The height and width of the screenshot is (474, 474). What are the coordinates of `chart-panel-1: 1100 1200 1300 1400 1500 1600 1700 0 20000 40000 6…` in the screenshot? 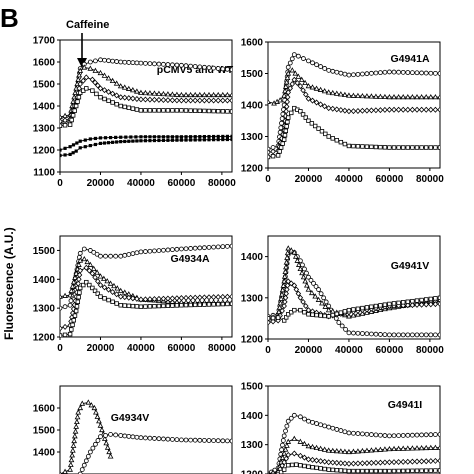 It's located at (134, 113).